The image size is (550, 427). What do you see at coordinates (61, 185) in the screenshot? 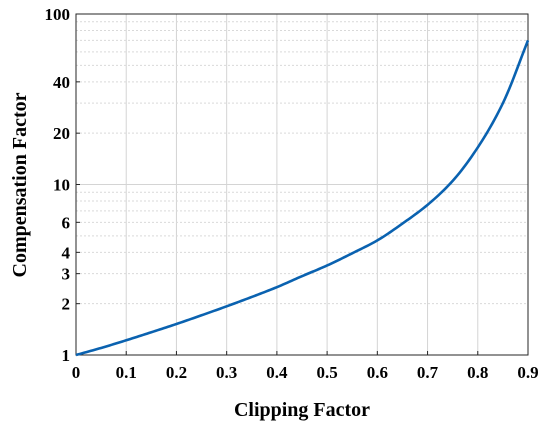
I see `y-tick-label: 10` at bounding box center [61, 185].